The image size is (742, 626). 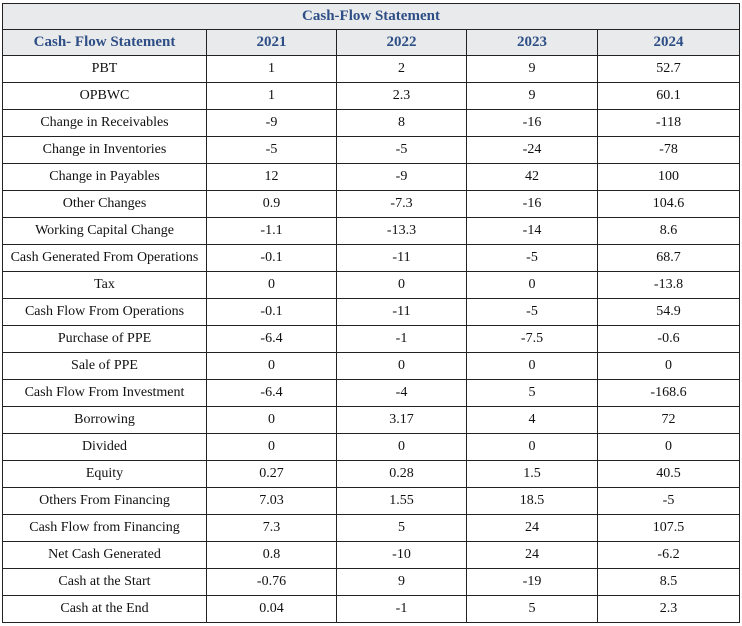 What do you see at coordinates (271, 204) in the screenshot?
I see `table-cell: 0.9` at bounding box center [271, 204].